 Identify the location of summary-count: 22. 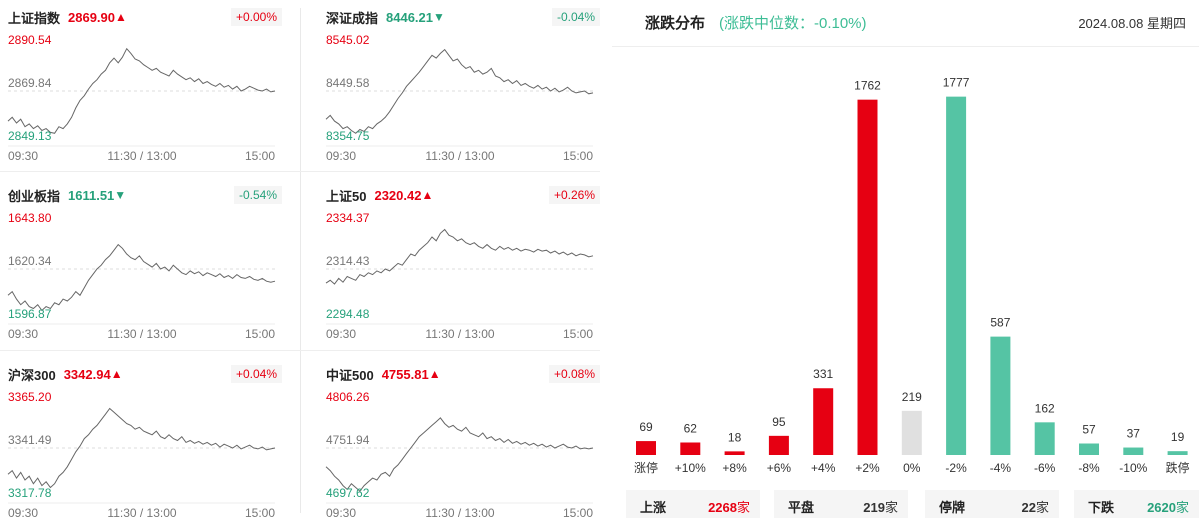
(1028, 507).